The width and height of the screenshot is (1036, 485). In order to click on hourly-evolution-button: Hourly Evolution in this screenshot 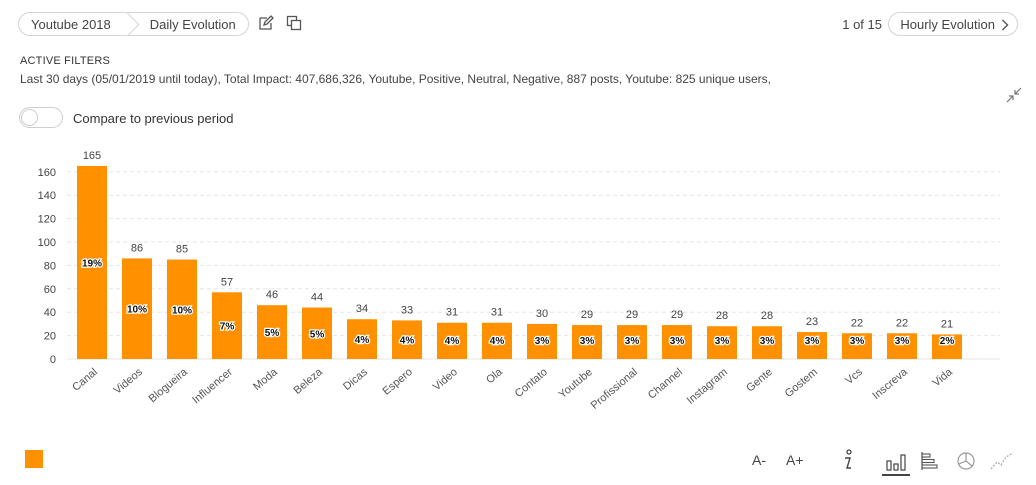, I will do `click(953, 24)`.